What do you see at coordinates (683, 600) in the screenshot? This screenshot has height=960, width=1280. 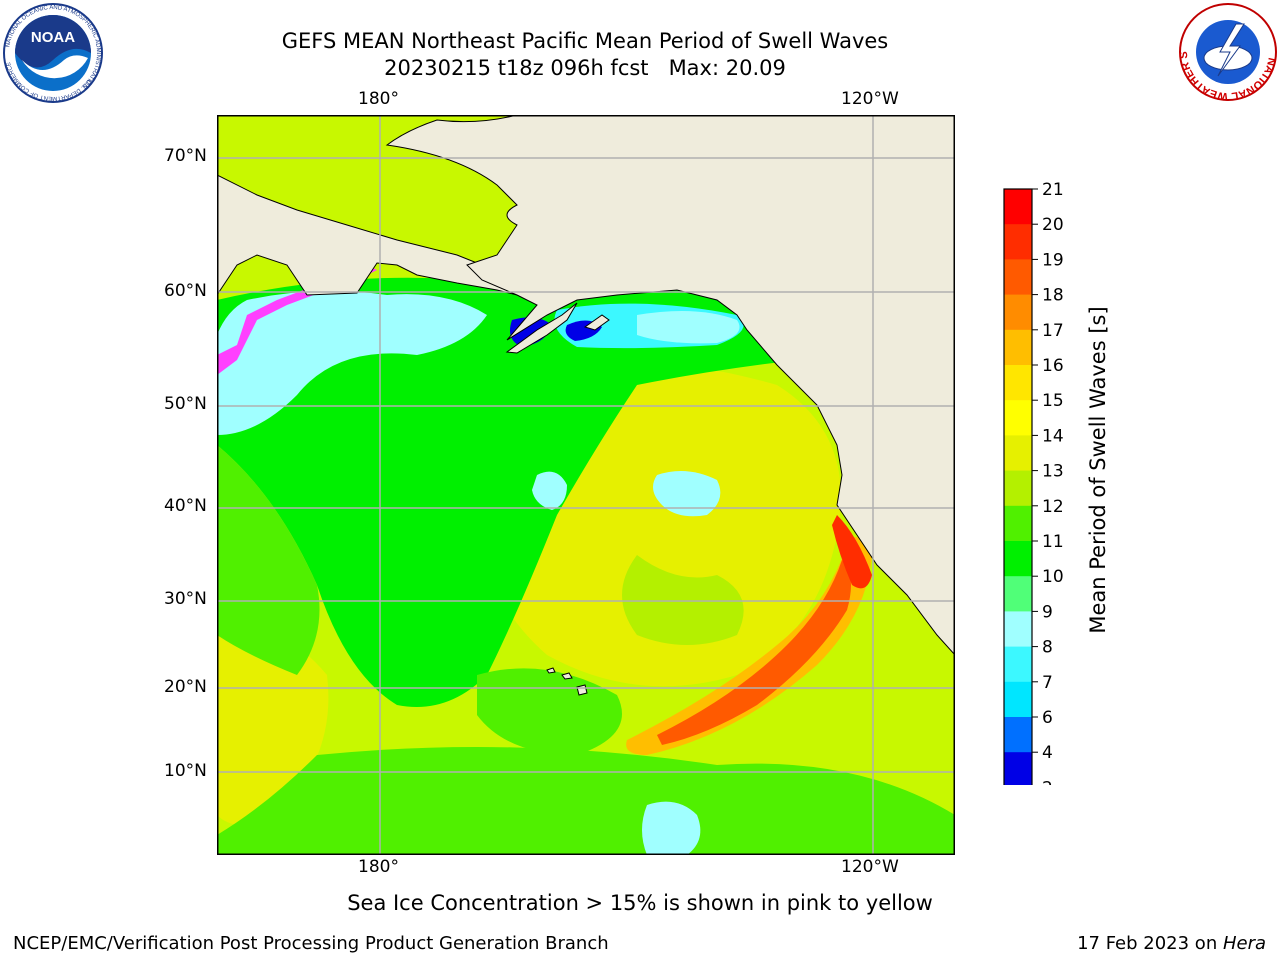 I see `swell-region-green-patch` at bounding box center [683, 600].